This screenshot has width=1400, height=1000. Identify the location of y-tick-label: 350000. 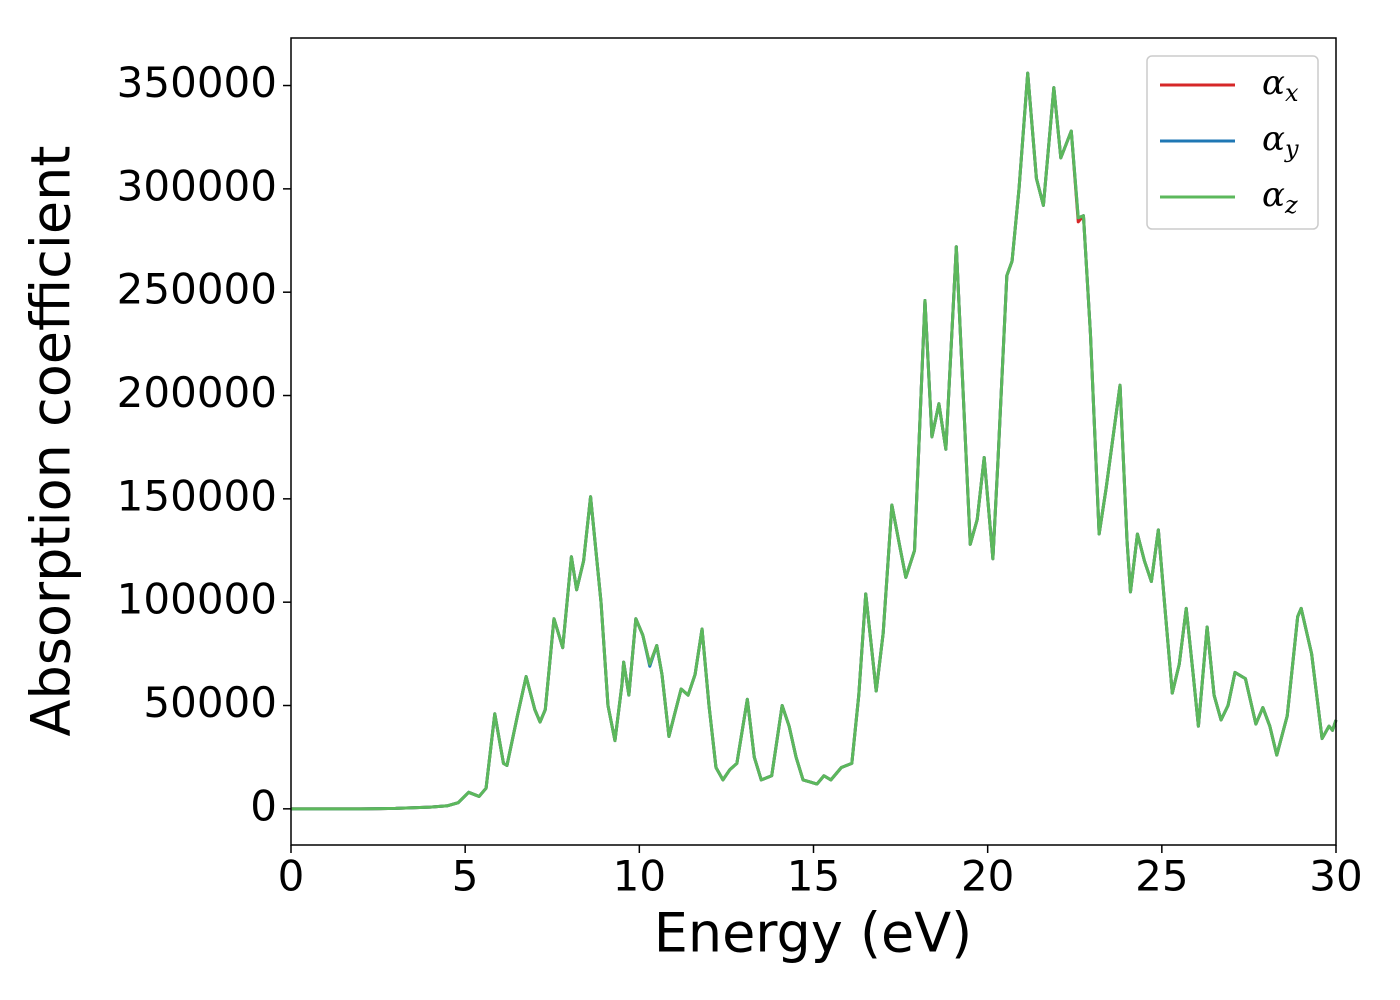
(197, 82).